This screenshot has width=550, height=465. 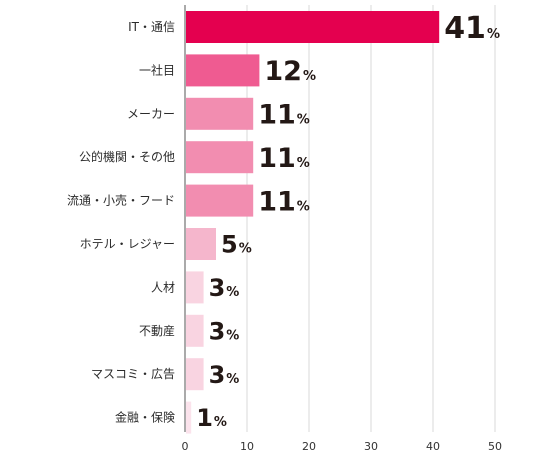 I want to click on x-tick-label-0: 0, so click(x=185, y=446).